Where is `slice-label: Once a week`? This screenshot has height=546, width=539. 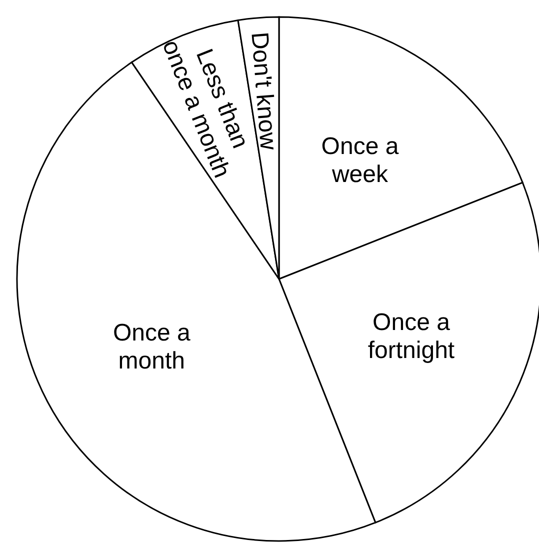 slice-label: Once a week is located at coordinates (360, 160).